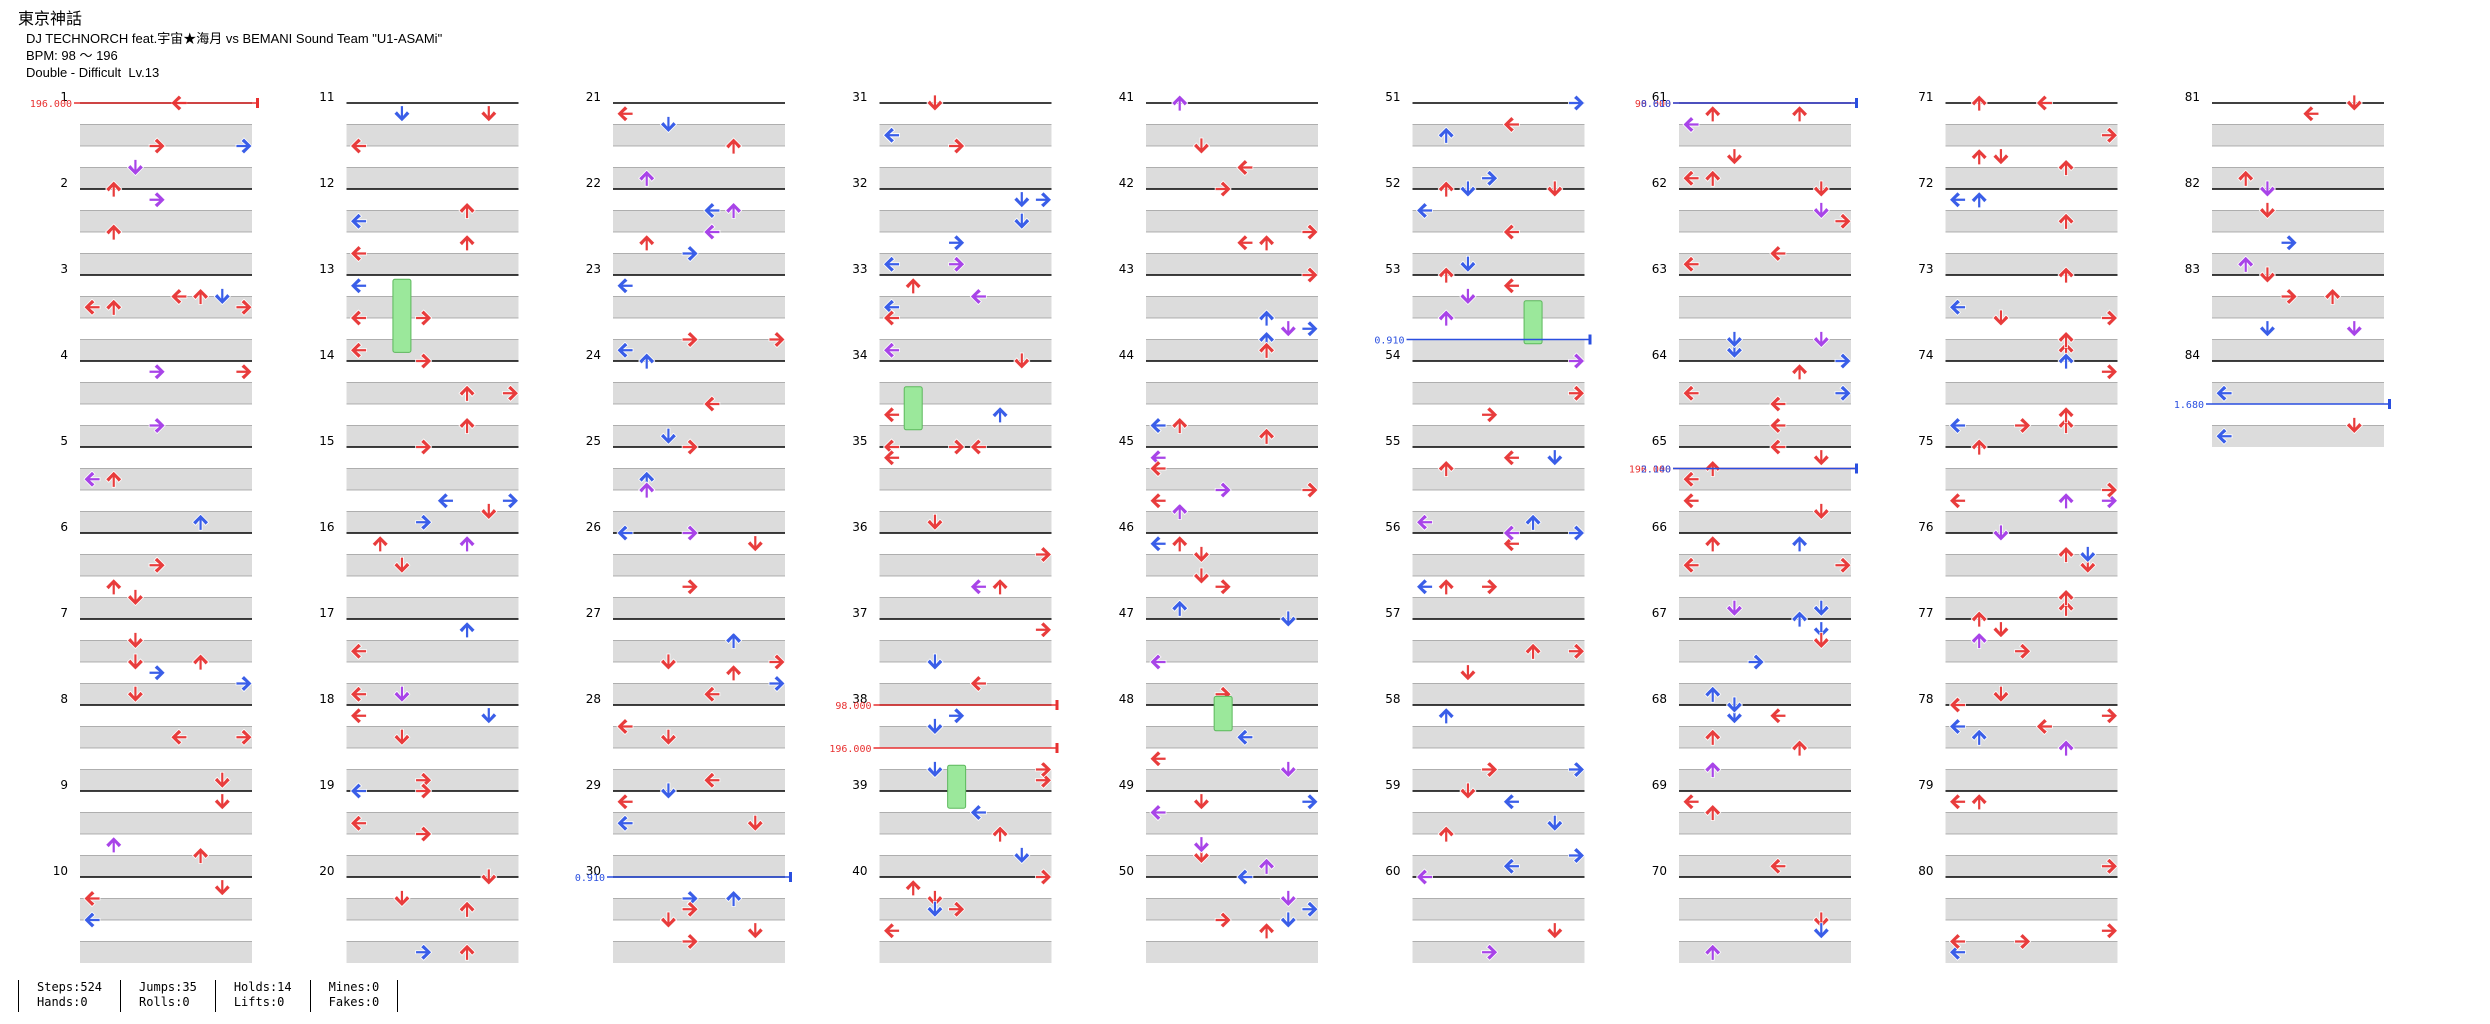 This screenshot has height=1024, width=2490. Describe the element at coordinates (1659, 613) in the screenshot. I see `measure-number: 67` at that location.